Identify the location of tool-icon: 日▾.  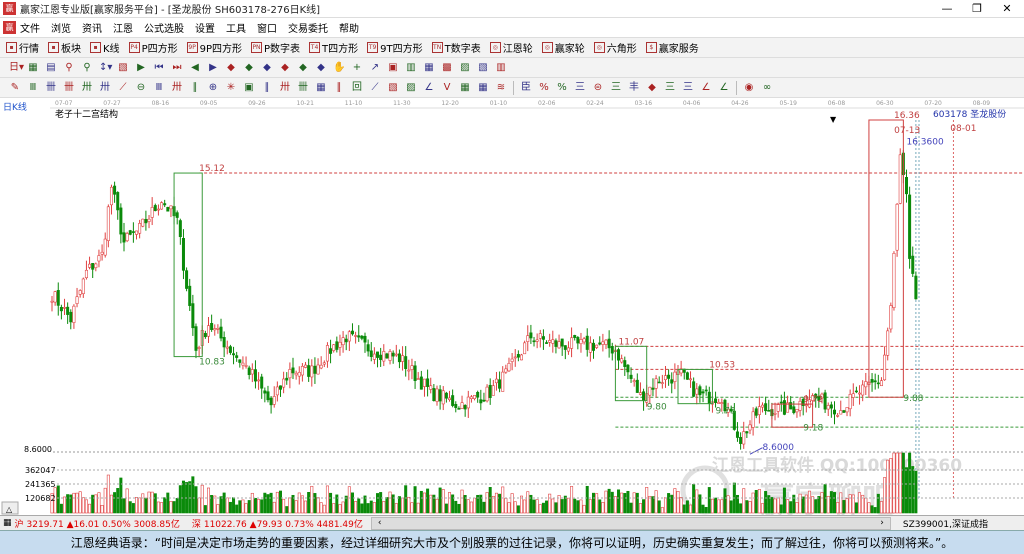
(17, 67).